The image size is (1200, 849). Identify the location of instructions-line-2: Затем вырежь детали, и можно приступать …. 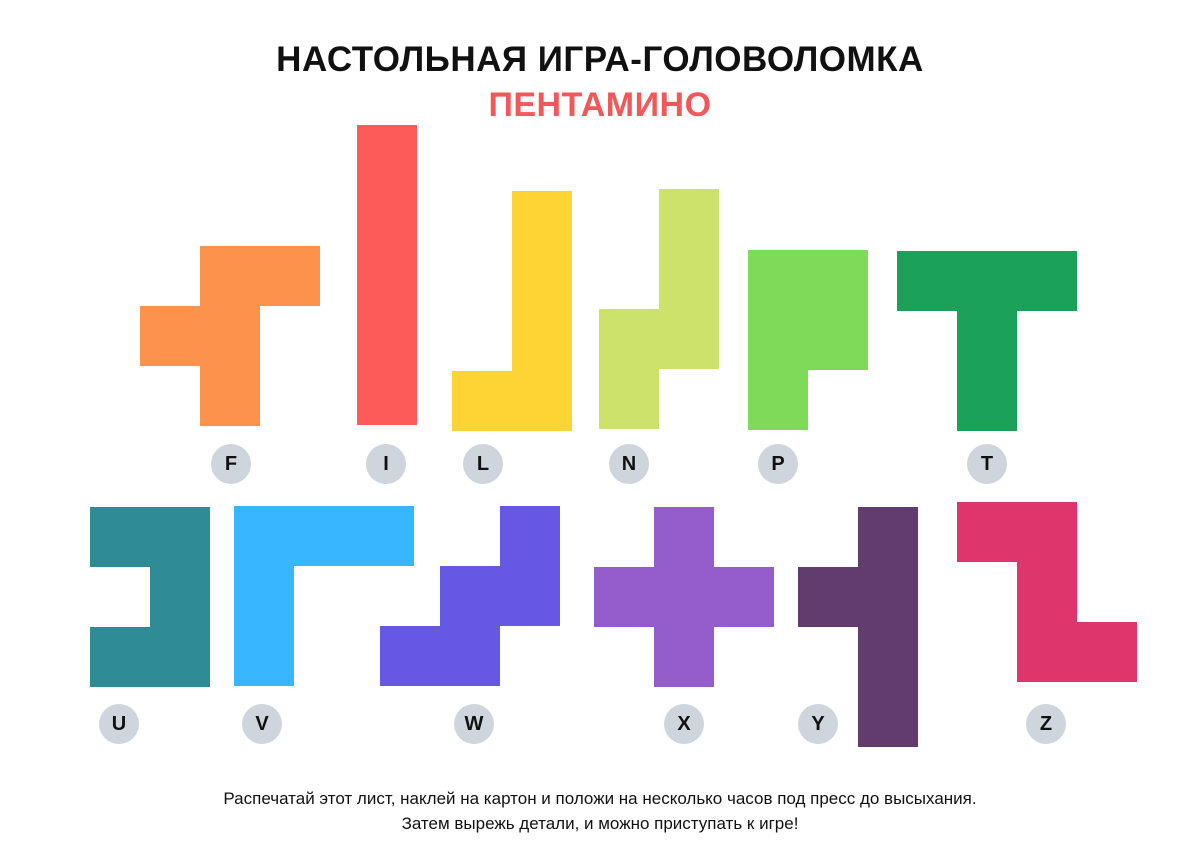
(600, 823).